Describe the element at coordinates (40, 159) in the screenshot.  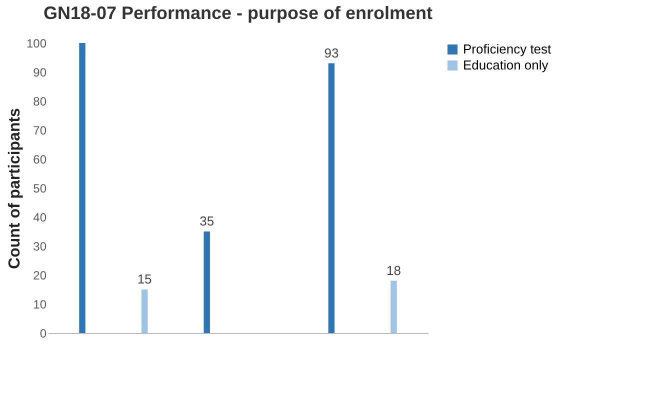
I see `y-tick-label: 60` at that location.